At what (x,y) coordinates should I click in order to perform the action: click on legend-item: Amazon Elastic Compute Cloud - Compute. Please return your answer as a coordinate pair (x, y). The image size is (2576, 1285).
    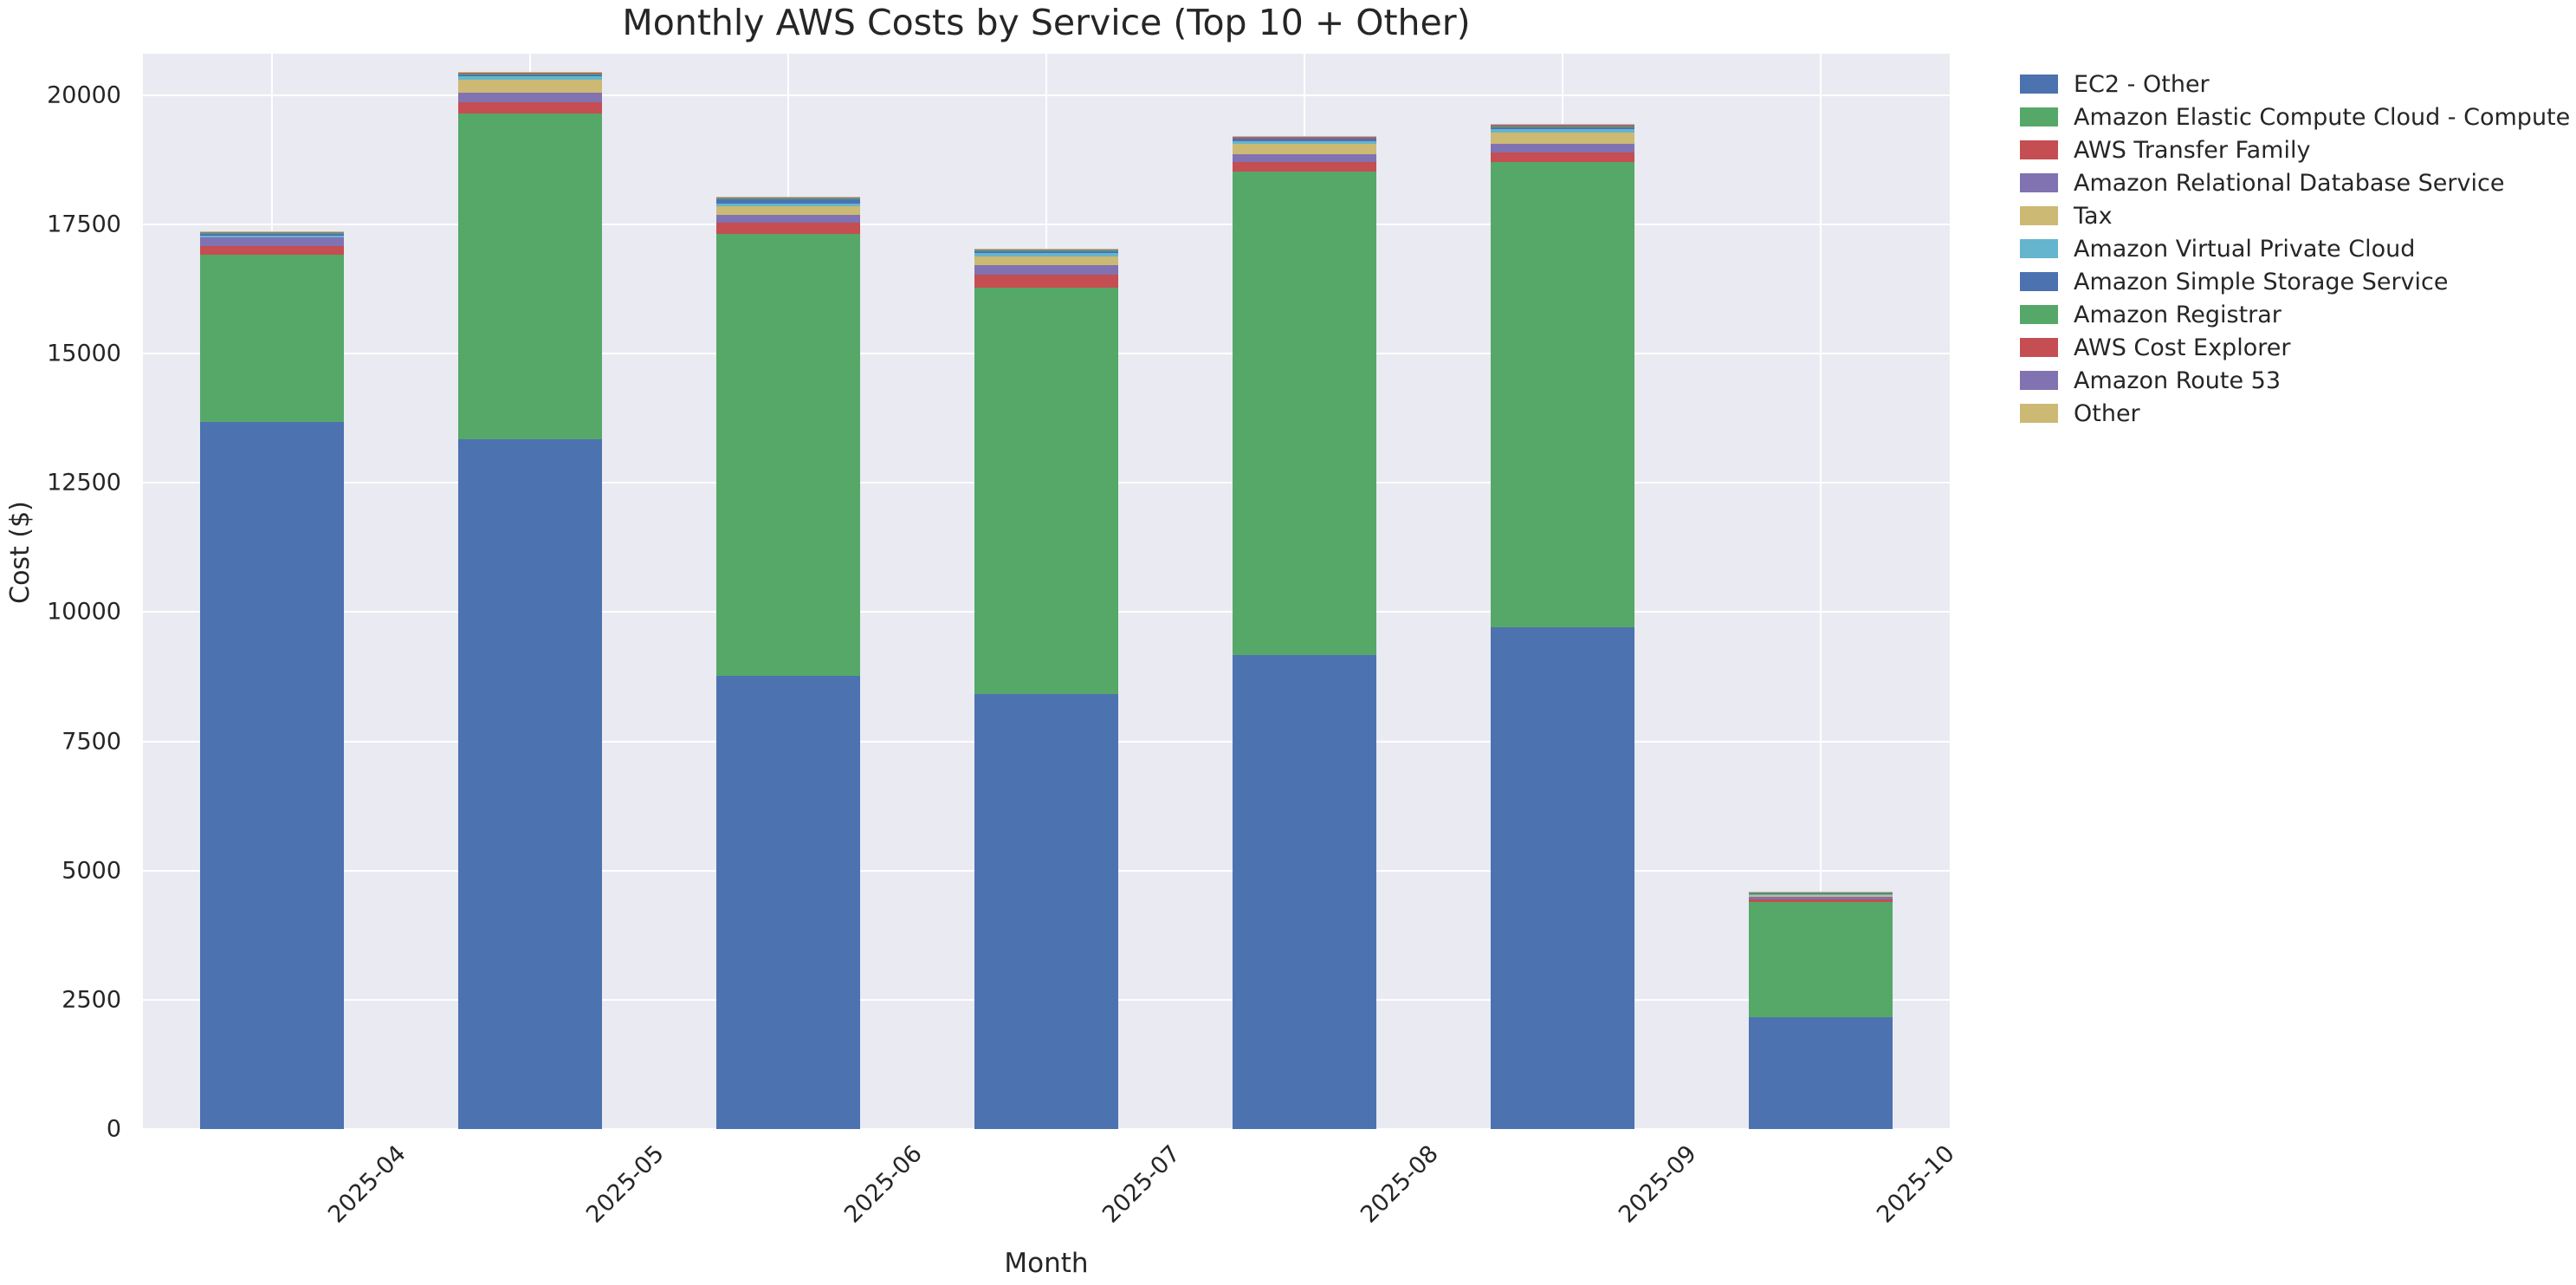
    Looking at the image, I should click on (2295, 117).